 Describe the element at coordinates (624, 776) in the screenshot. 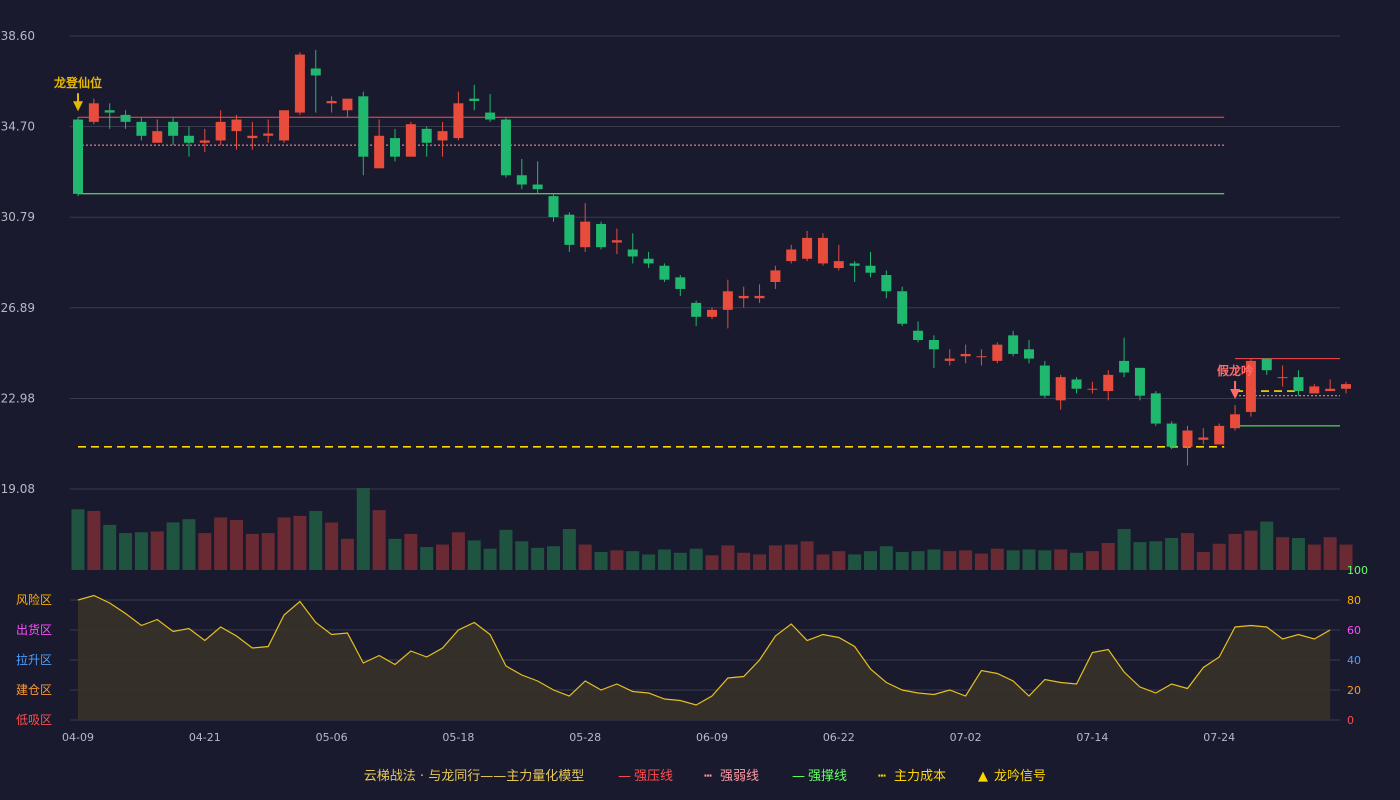

I see `legend-symbol: —` at that location.